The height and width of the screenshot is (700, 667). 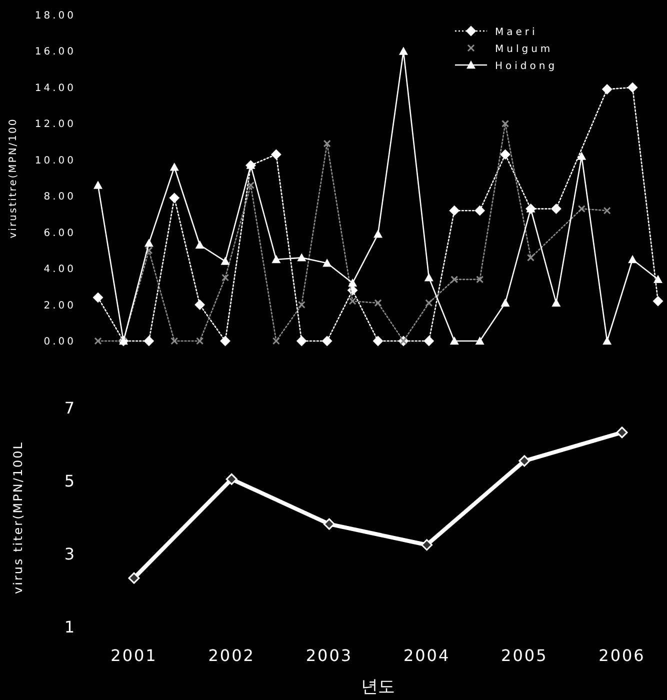 I want to click on x-tick-label: 2002, so click(x=231, y=655).